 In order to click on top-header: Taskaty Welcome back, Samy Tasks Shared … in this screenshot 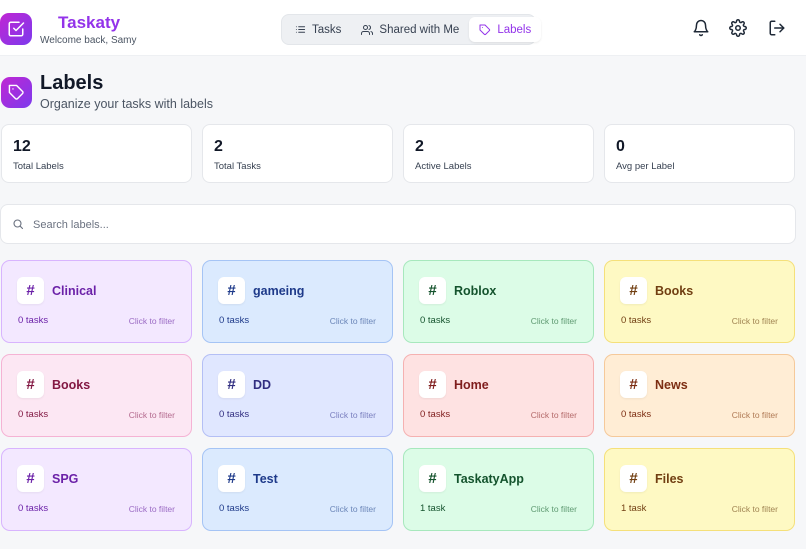, I will do `click(403, 28)`.